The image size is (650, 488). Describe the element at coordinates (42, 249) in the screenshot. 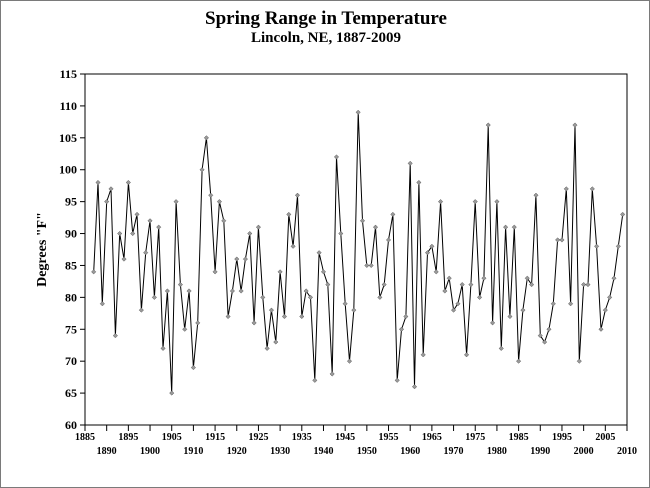

I see `y-axis-label: Degrees "F"` at that location.